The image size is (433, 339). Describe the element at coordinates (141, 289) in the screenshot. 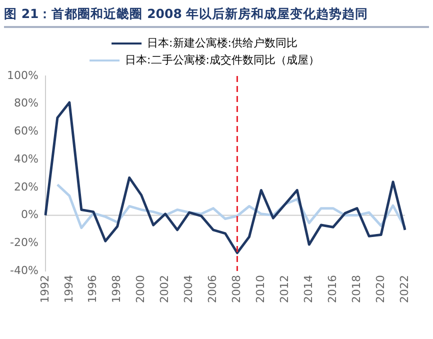

I see `x-tick-label: 2000` at that location.